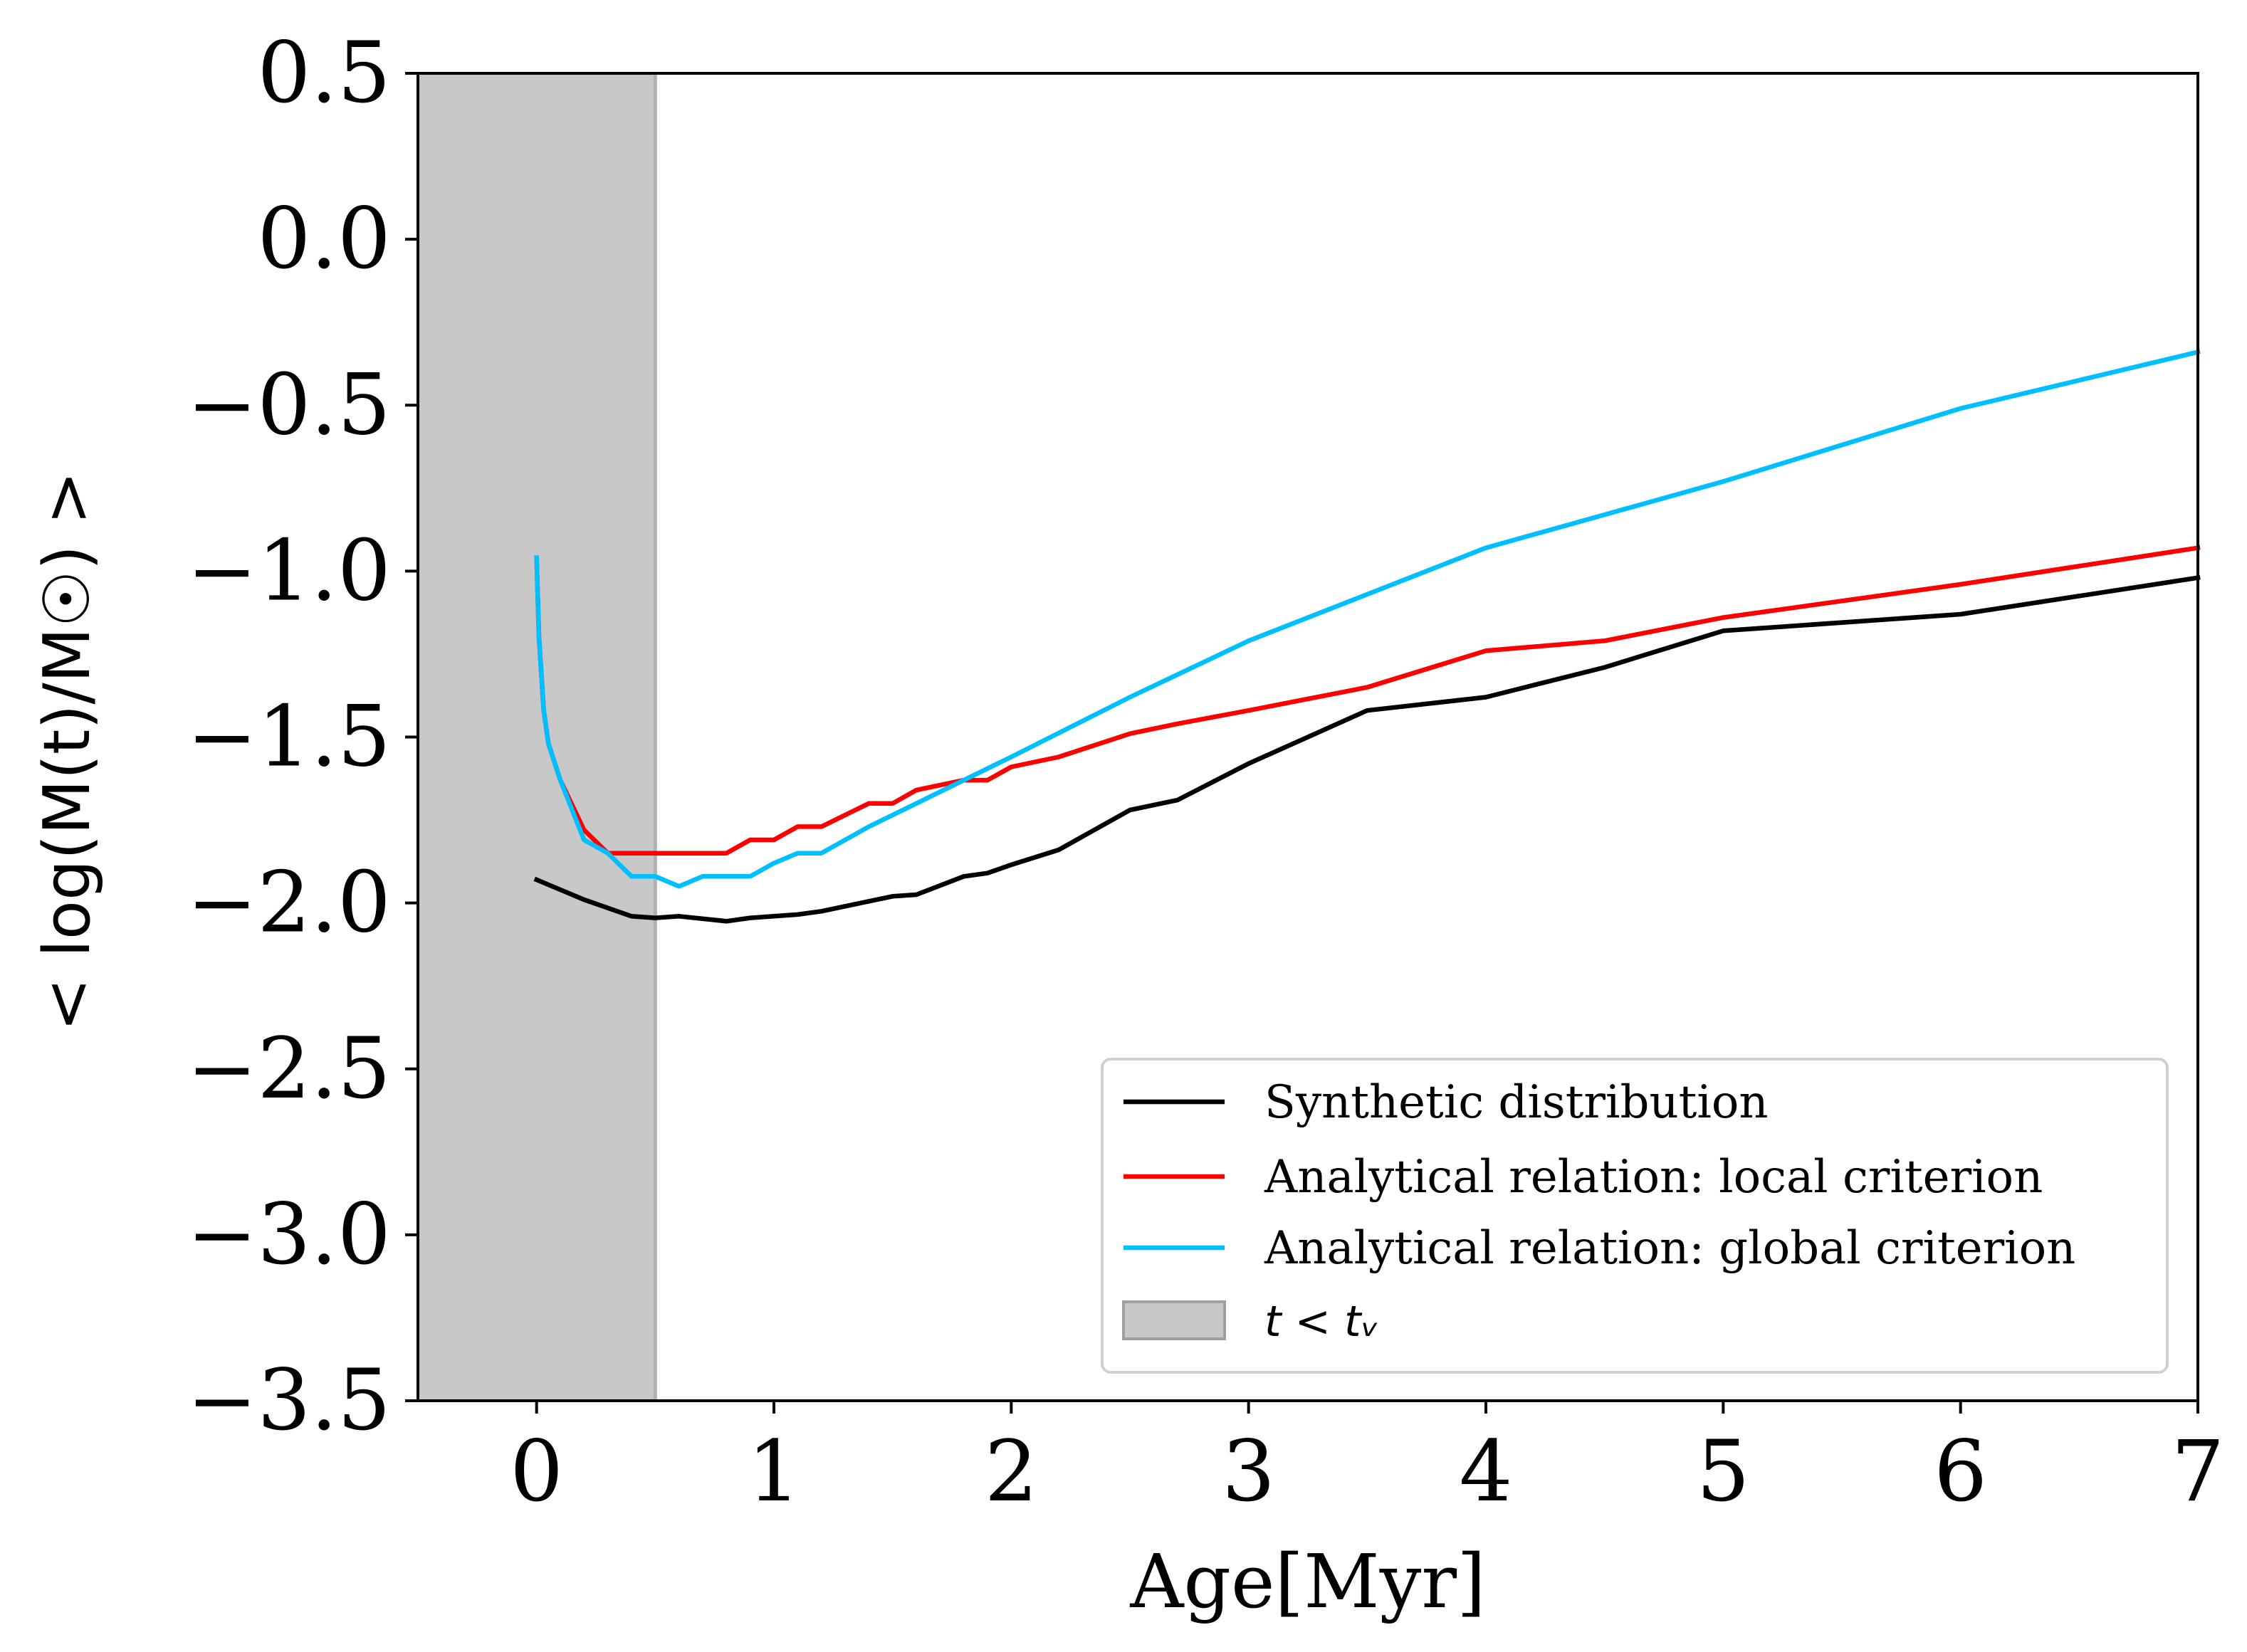 The image size is (2247, 1652). Describe the element at coordinates (1011, 1471) in the screenshot. I see `x-tick-label: 2` at that location.